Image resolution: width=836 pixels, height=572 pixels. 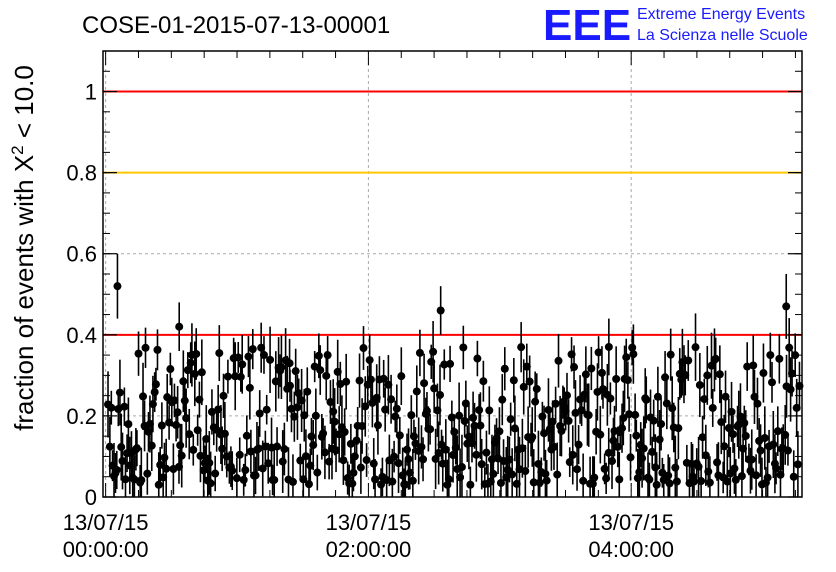 What do you see at coordinates (81, 335) in the screenshot?
I see `y-tick-label: 0.4` at bounding box center [81, 335].